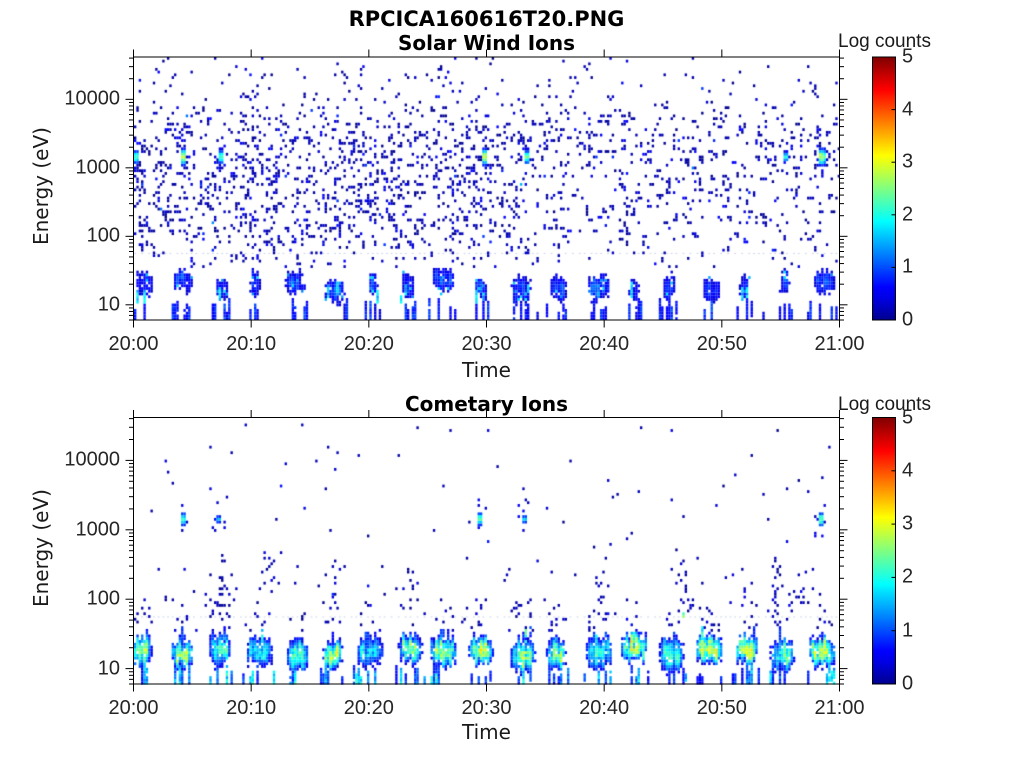  I want to click on panel1-xlabel: Time, so click(486, 370).